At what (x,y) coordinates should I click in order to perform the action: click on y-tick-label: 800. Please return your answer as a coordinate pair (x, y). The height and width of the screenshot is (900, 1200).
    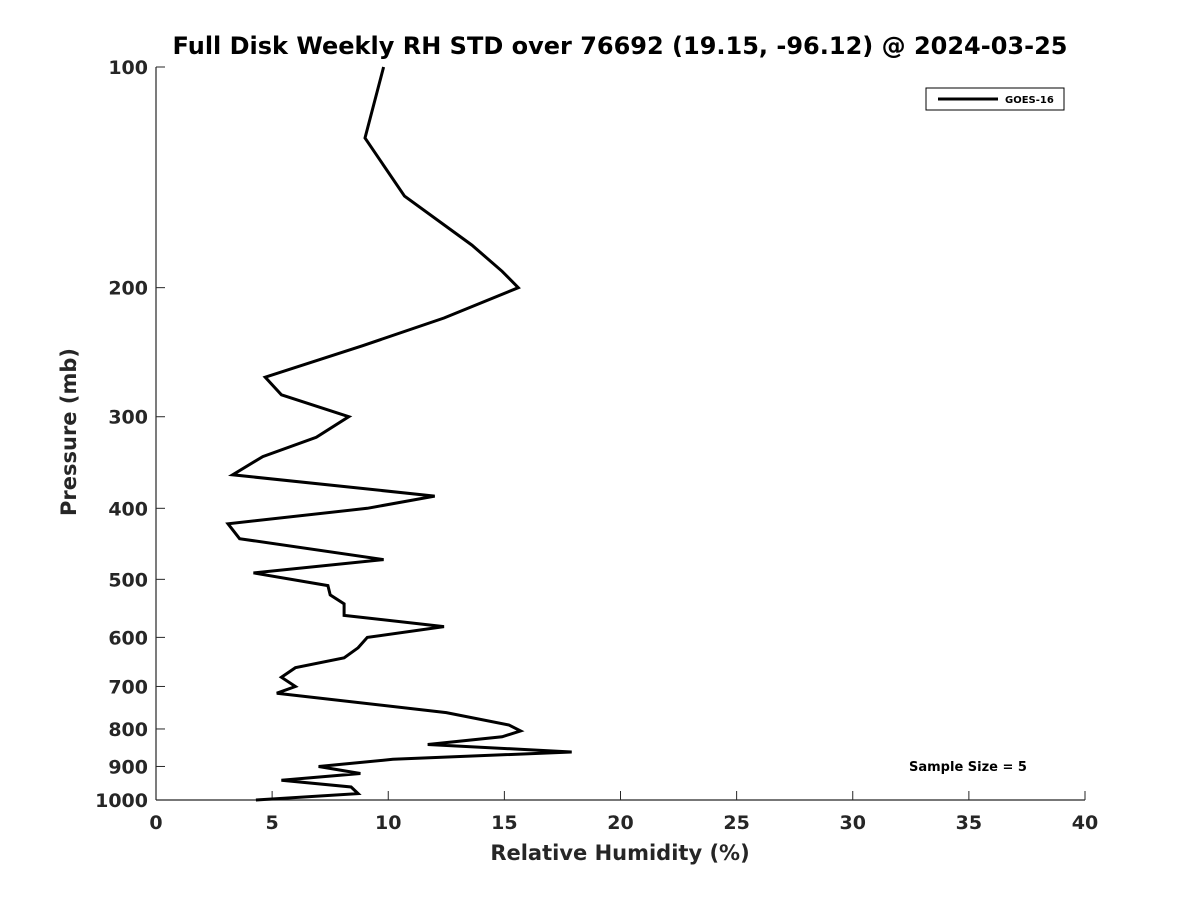
    Looking at the image, I should click on (128, 730).